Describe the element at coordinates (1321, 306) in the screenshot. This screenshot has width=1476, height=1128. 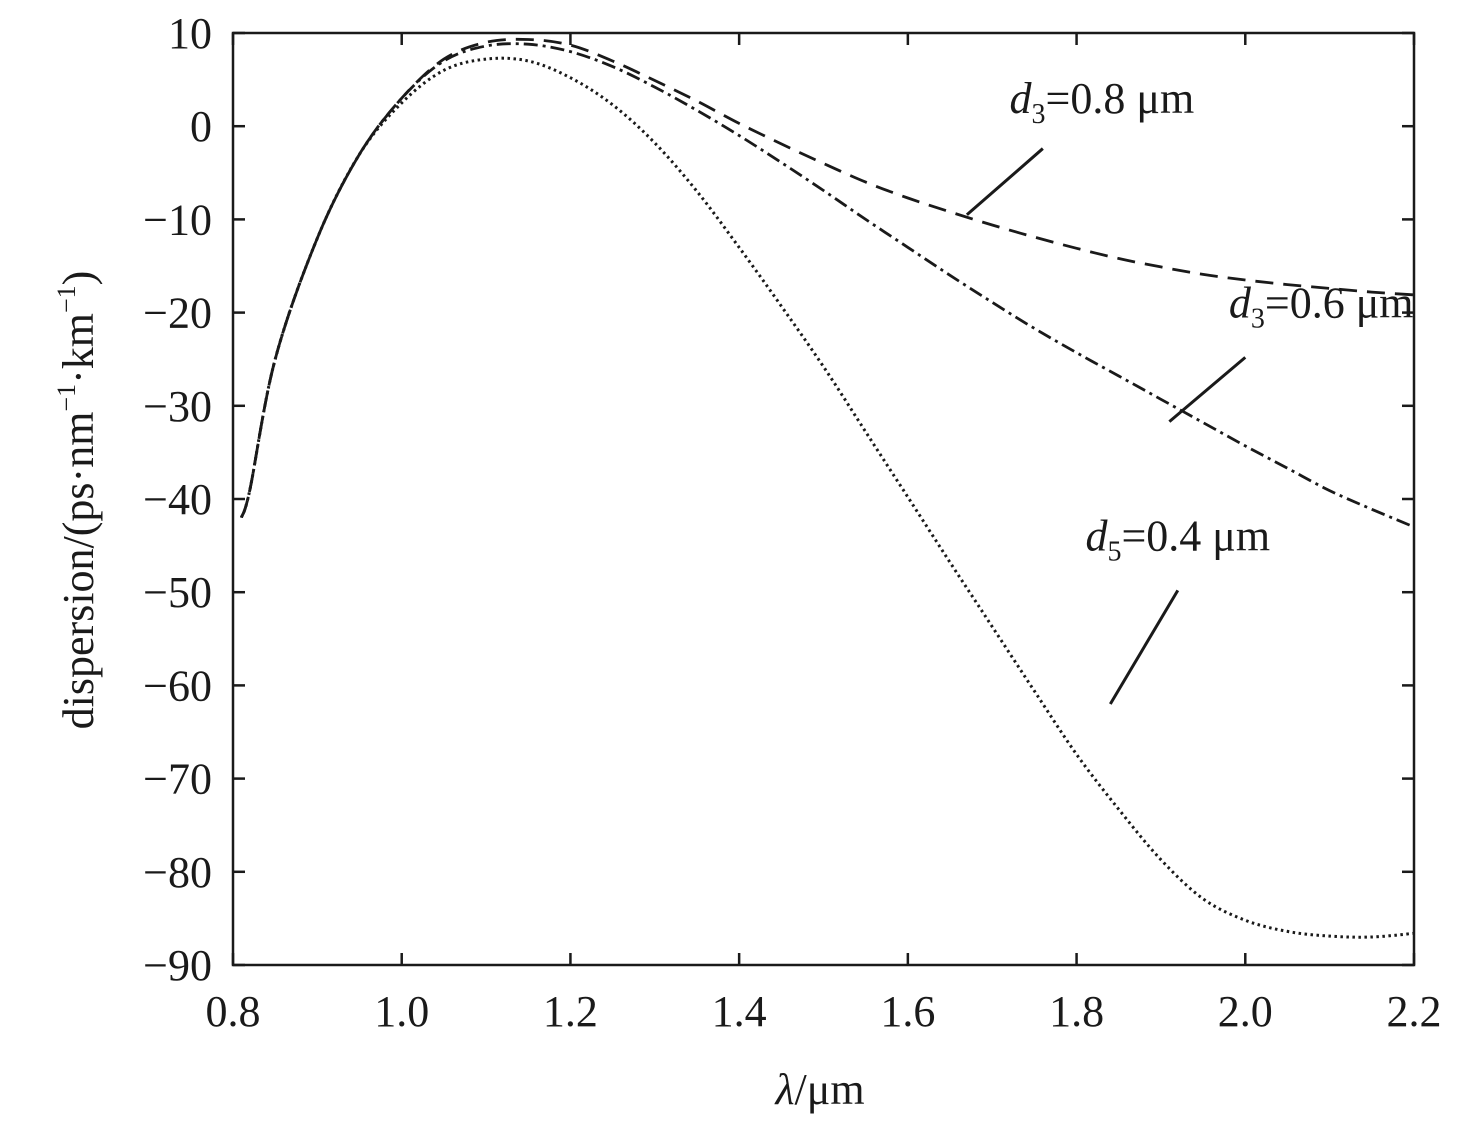
I see `annotation-label: d3=0.6 μm` at that location.